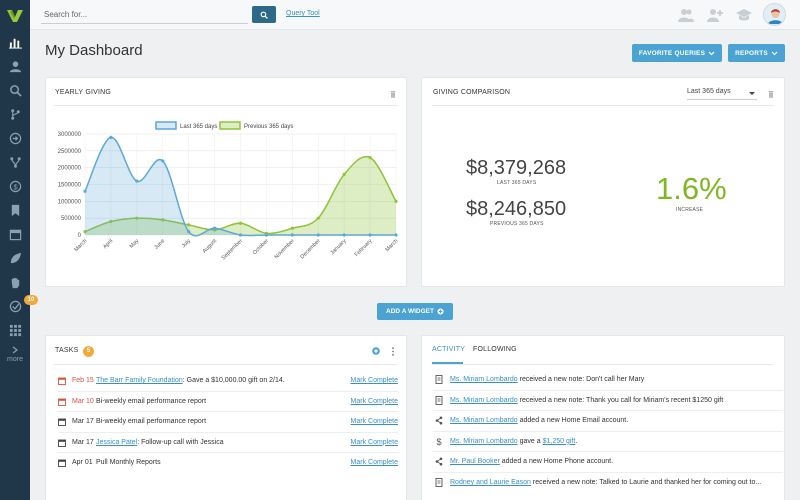 This screenshot has width=800, height=500. I want to click on series-area, so click(240, 195).